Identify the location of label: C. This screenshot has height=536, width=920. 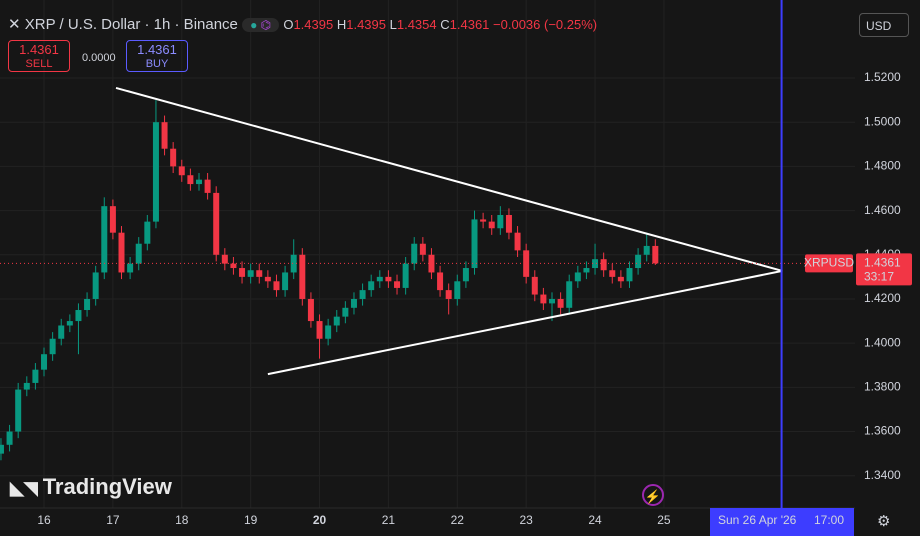
(445, 24).